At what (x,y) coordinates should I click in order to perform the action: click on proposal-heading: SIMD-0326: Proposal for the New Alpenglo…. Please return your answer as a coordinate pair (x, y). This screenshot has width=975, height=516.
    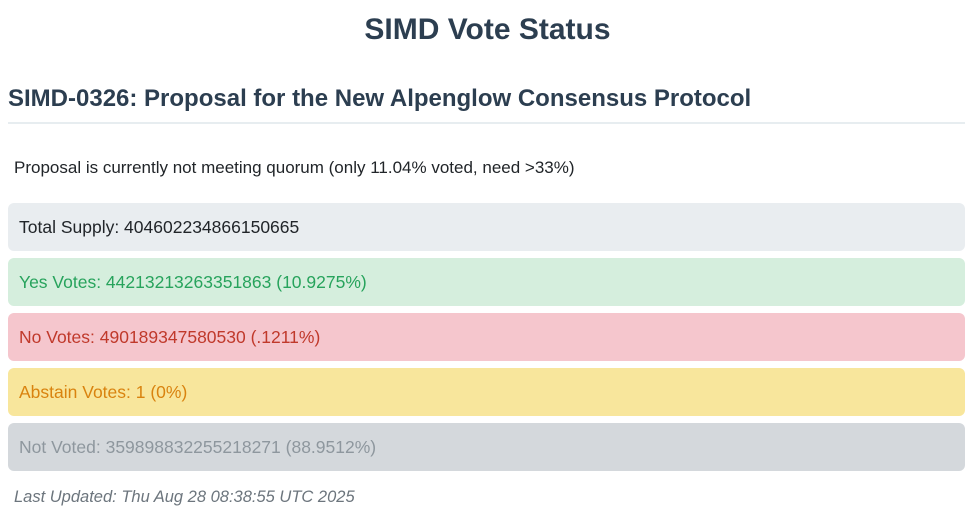
    Looking at the image, I should click on (380, 98).